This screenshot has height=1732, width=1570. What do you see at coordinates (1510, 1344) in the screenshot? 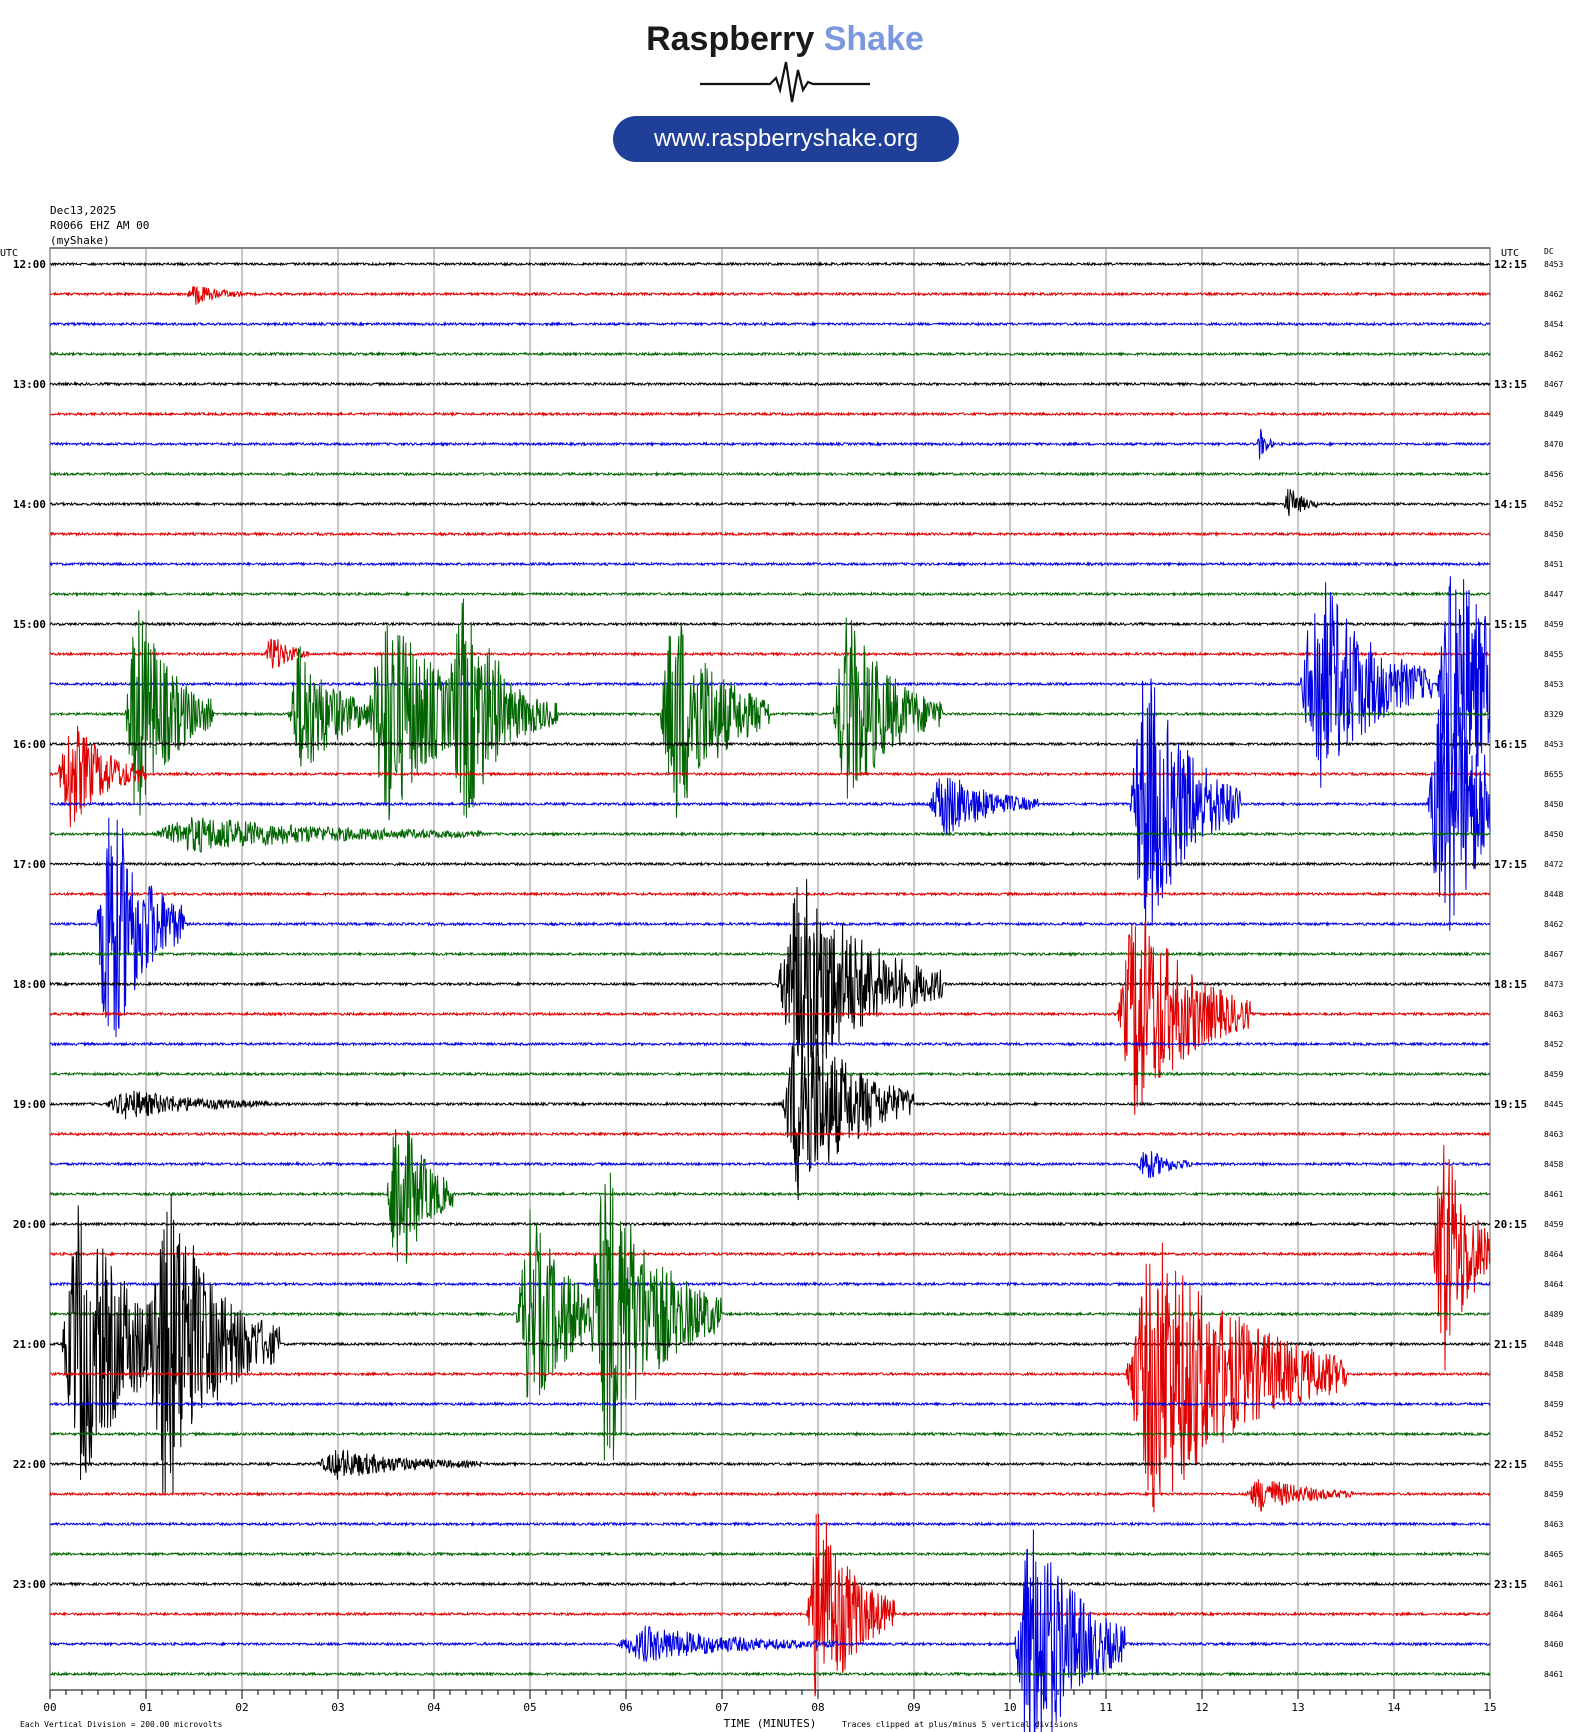
I see `right-hour-label: 21:15` at bounding box center [1510, 1344].